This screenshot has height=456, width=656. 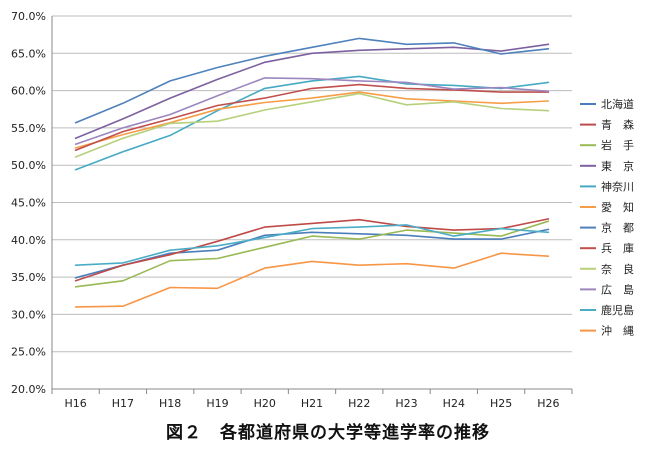 I want to click on x-axis-tick-labels: H16 H17 H18 H19 H20 H21 H22 H23 H24 H25 H26, so click(x=311, y=403).